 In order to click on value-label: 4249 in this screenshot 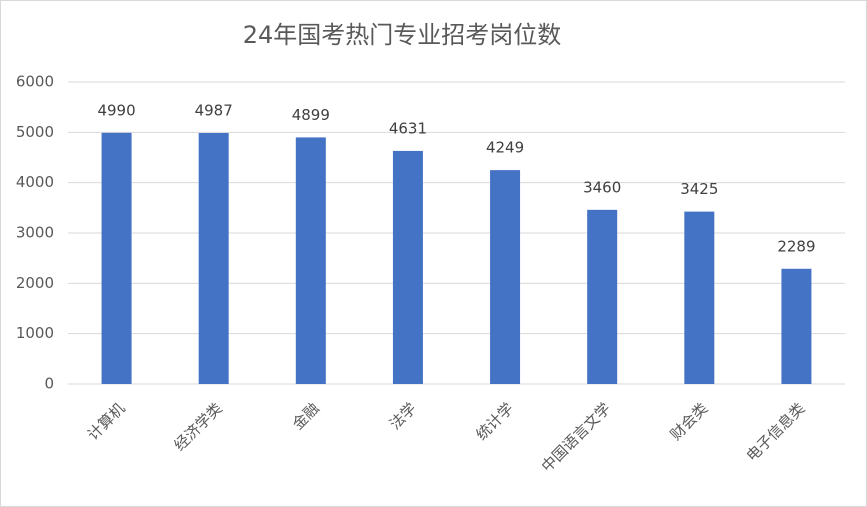, I will do `click(505, 148)`.